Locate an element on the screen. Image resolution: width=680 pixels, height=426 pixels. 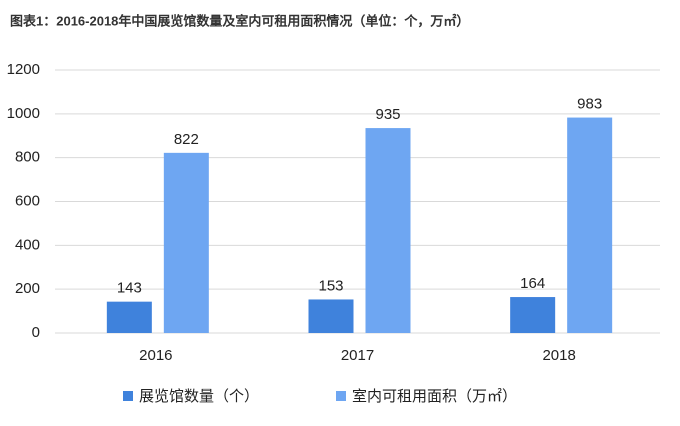
value-label: 164 is located at coordinates (532, 283).